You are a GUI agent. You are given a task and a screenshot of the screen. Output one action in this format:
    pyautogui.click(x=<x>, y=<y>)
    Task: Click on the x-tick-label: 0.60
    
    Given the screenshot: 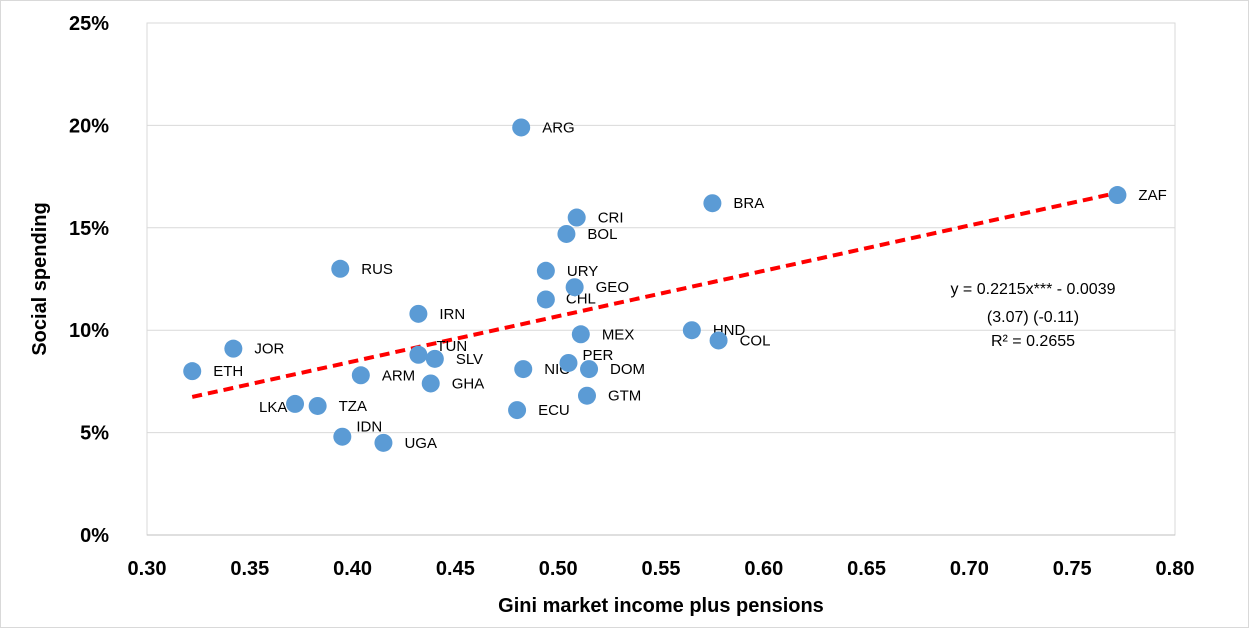 What is the action you would take?
    pyautogui.click(x=763, y=569)
    